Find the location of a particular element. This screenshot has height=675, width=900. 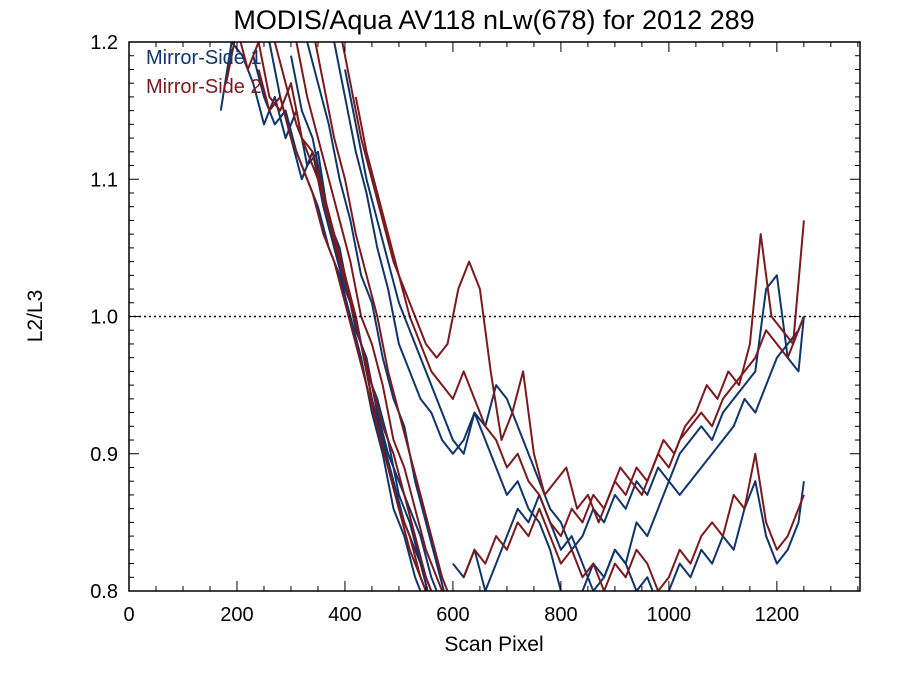

x-tick-label: 200 is located at coordinates (236, 615).